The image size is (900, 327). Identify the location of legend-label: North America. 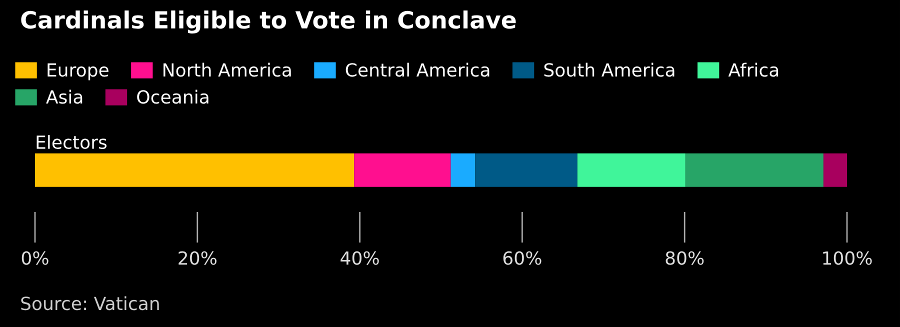
(227, 69).